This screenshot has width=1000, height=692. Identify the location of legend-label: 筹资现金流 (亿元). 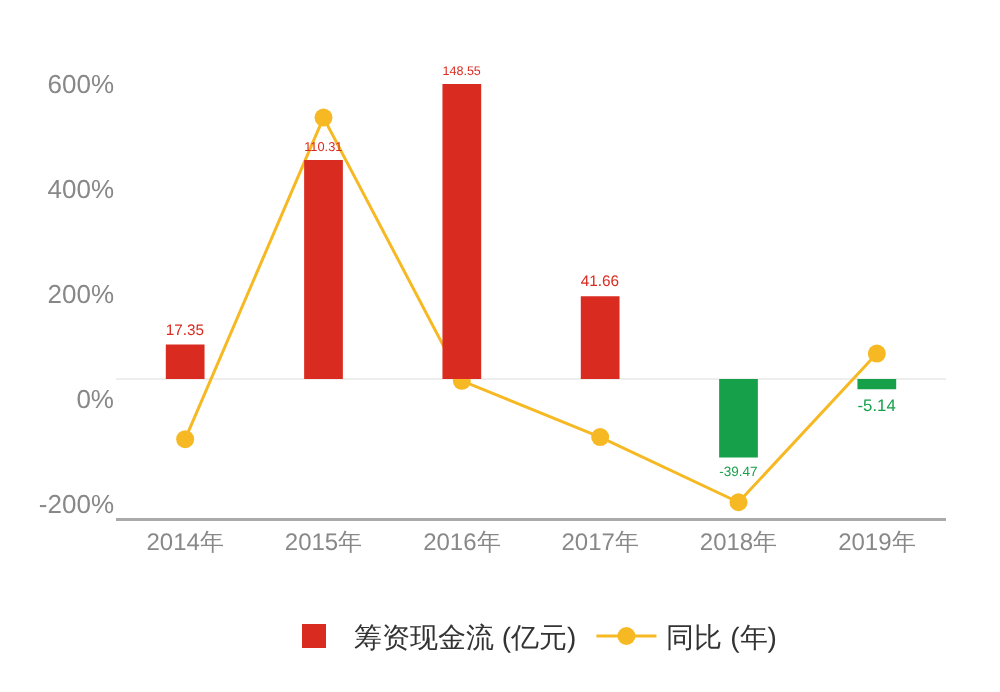
(465, 636).